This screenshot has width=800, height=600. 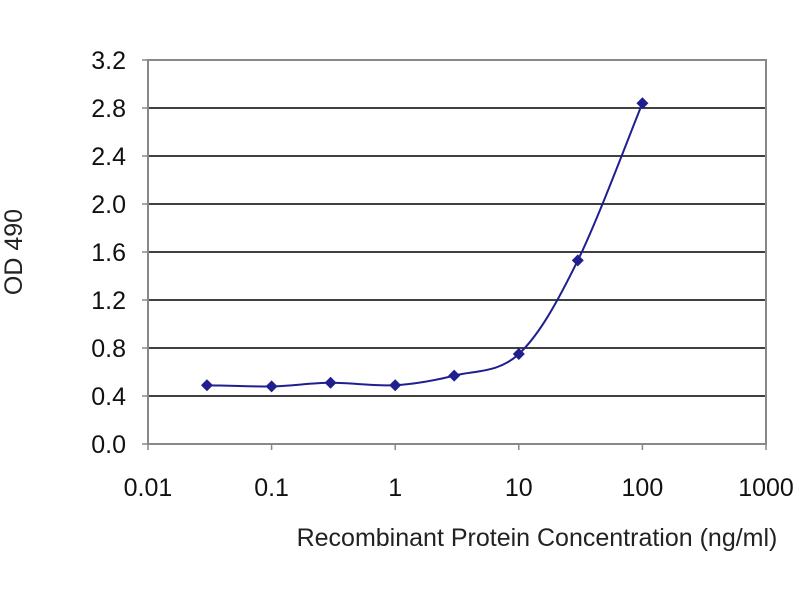 What do you see at coordinates (395, 488) in the screenshot?
I see `x-tick-label: 1` at bounding box center [395, 488].